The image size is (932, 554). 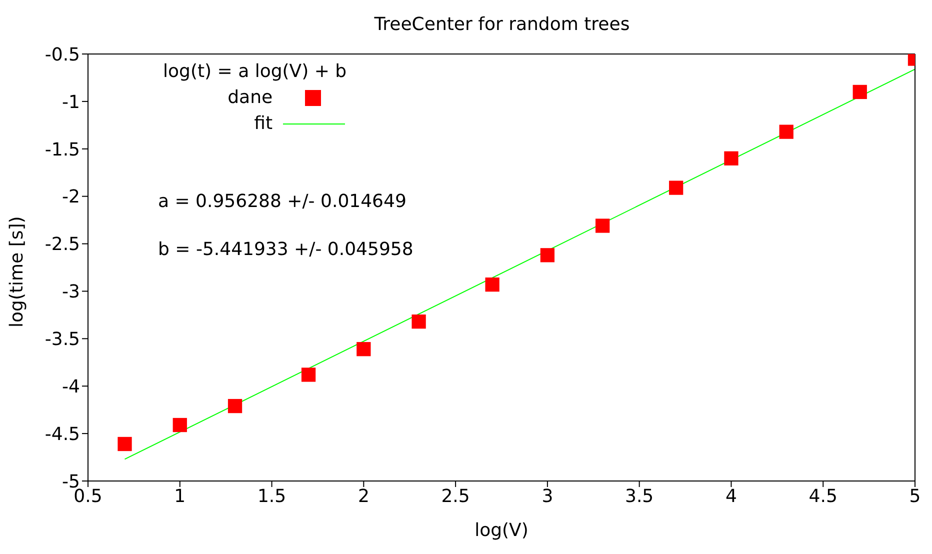 What do you see at coordinates (250, 98) in the screenshot?
I see `legend-label: dane` at bounding box center [250, 98].